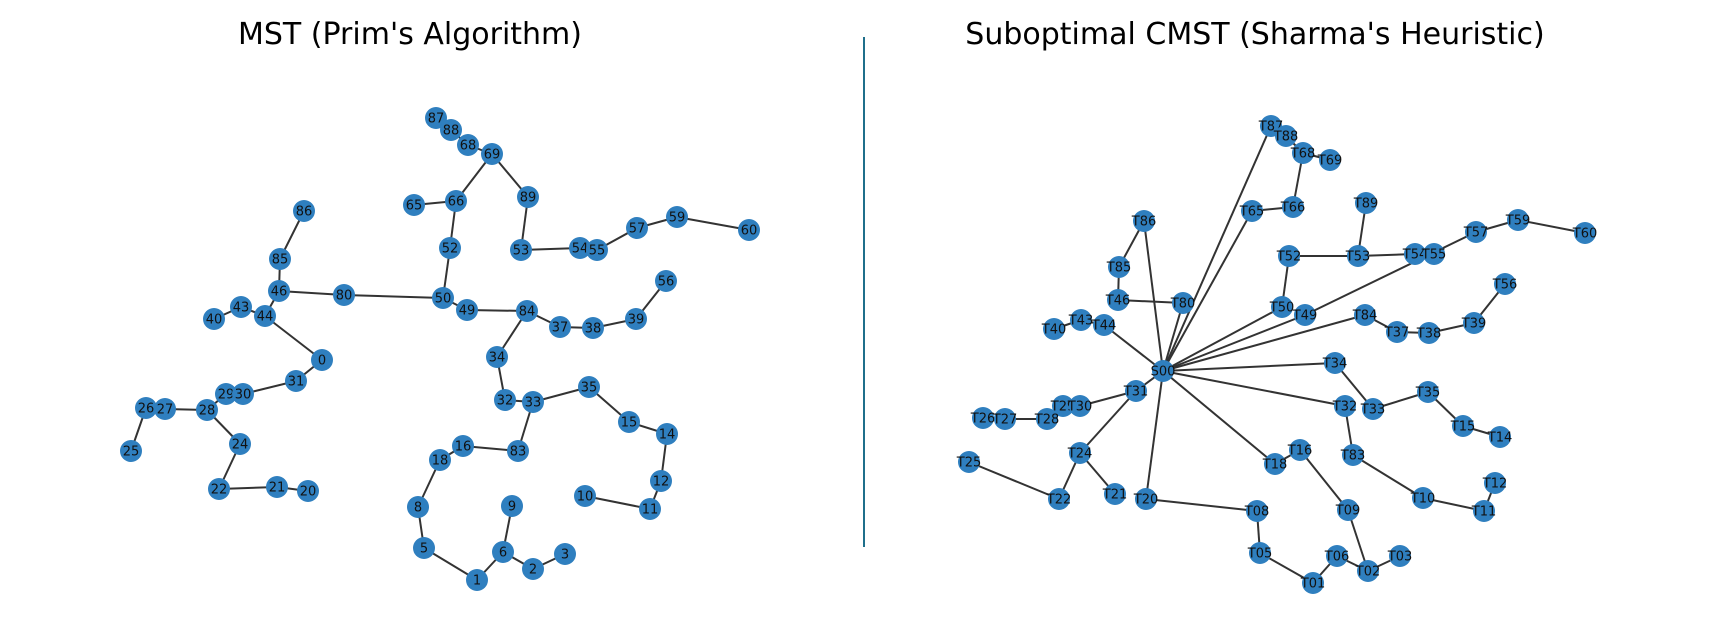  What do you see at coordinates (533, 402) in the screenshot?
I see `graph-node: 33` at bounding box center [533, 402].